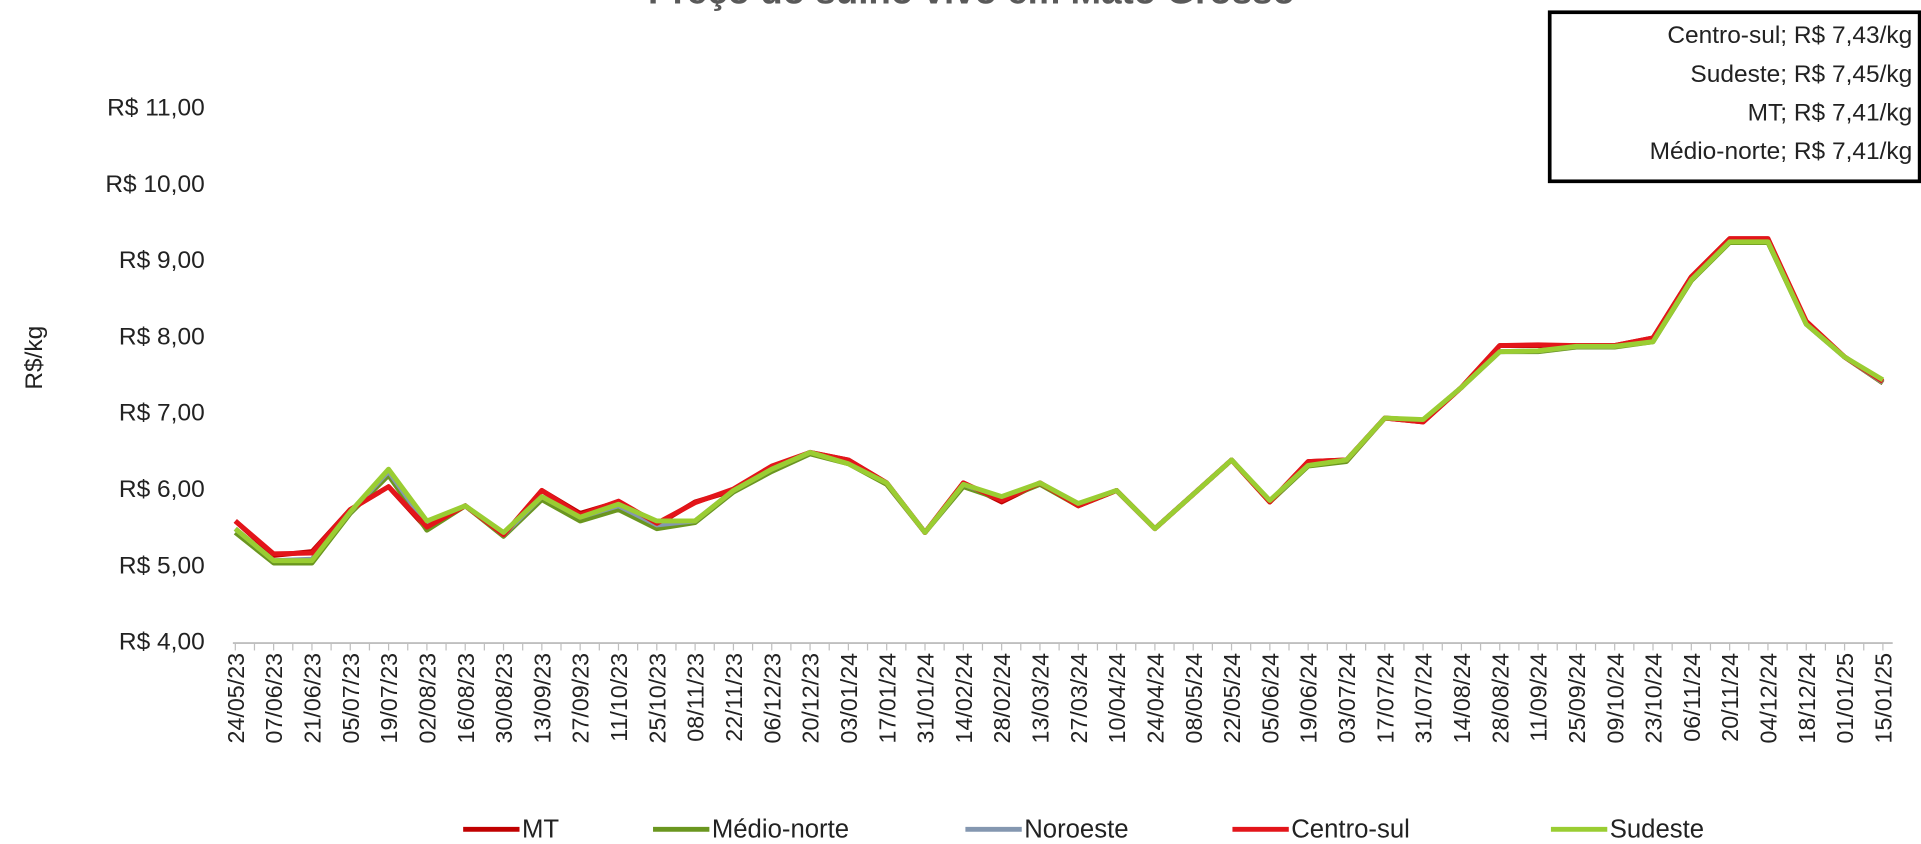  Describe the element at coordinates (696, 697) in the screenshot. I see `x-tick-label: 08/11/23` at that location.